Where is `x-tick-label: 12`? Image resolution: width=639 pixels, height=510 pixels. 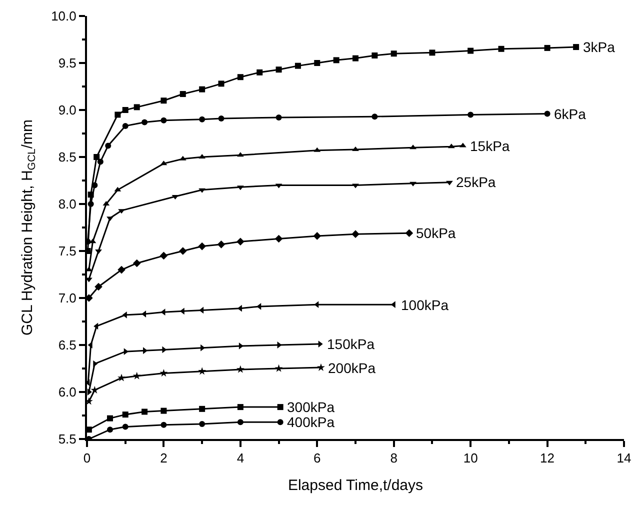 x-tick-label: 12 is located at coordinates (547, 458).